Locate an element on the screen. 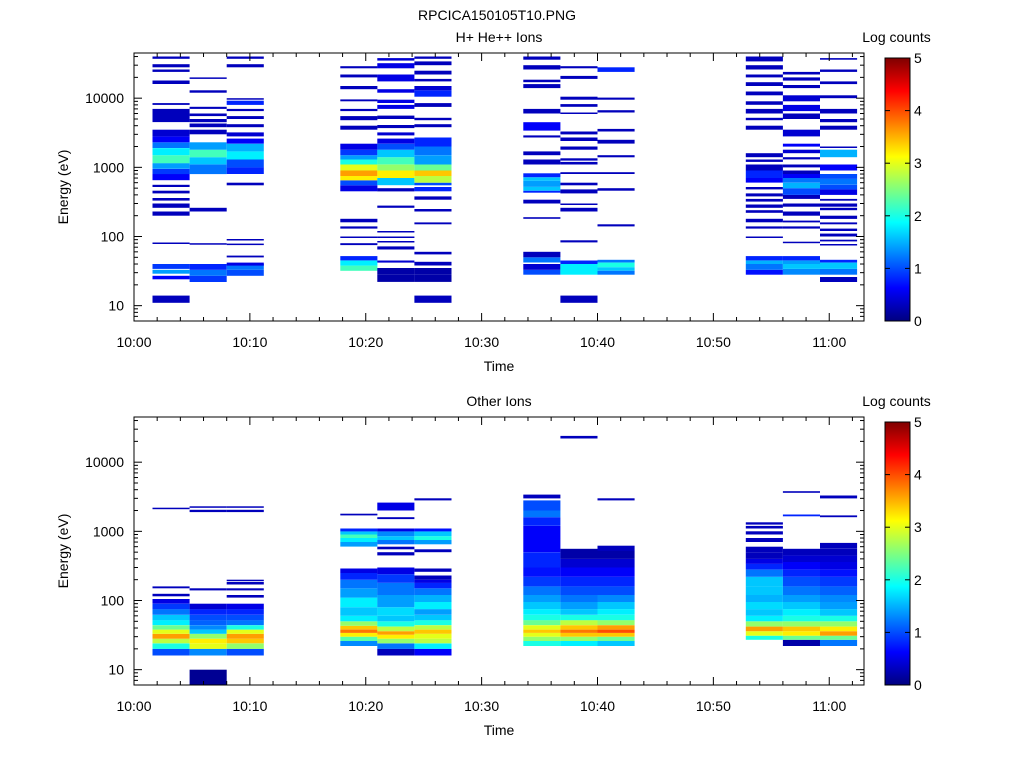 This screenshot has width=1024, height=768. x-tick-label: 10:30 is located at coordinates (481, 342).